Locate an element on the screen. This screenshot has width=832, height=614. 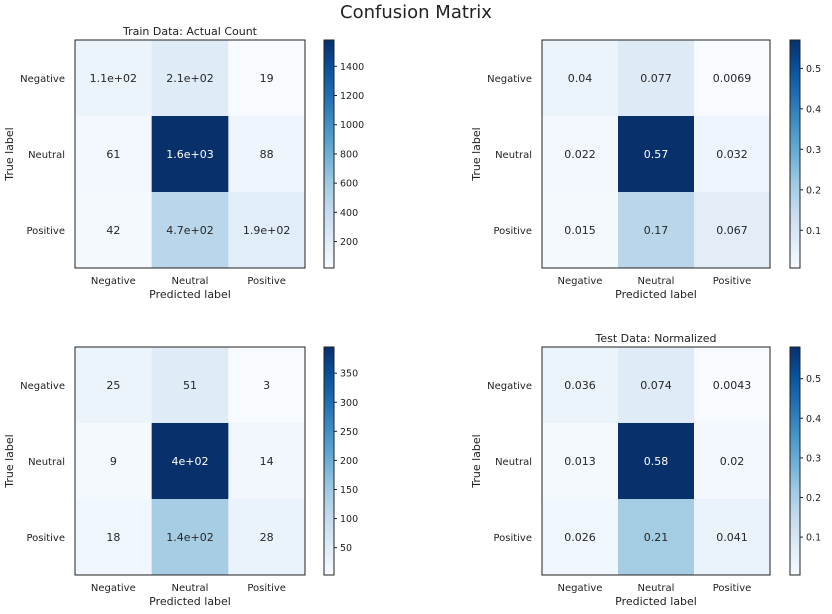
cell-value-label: 4e+02 is located at coordinates (190, 461).